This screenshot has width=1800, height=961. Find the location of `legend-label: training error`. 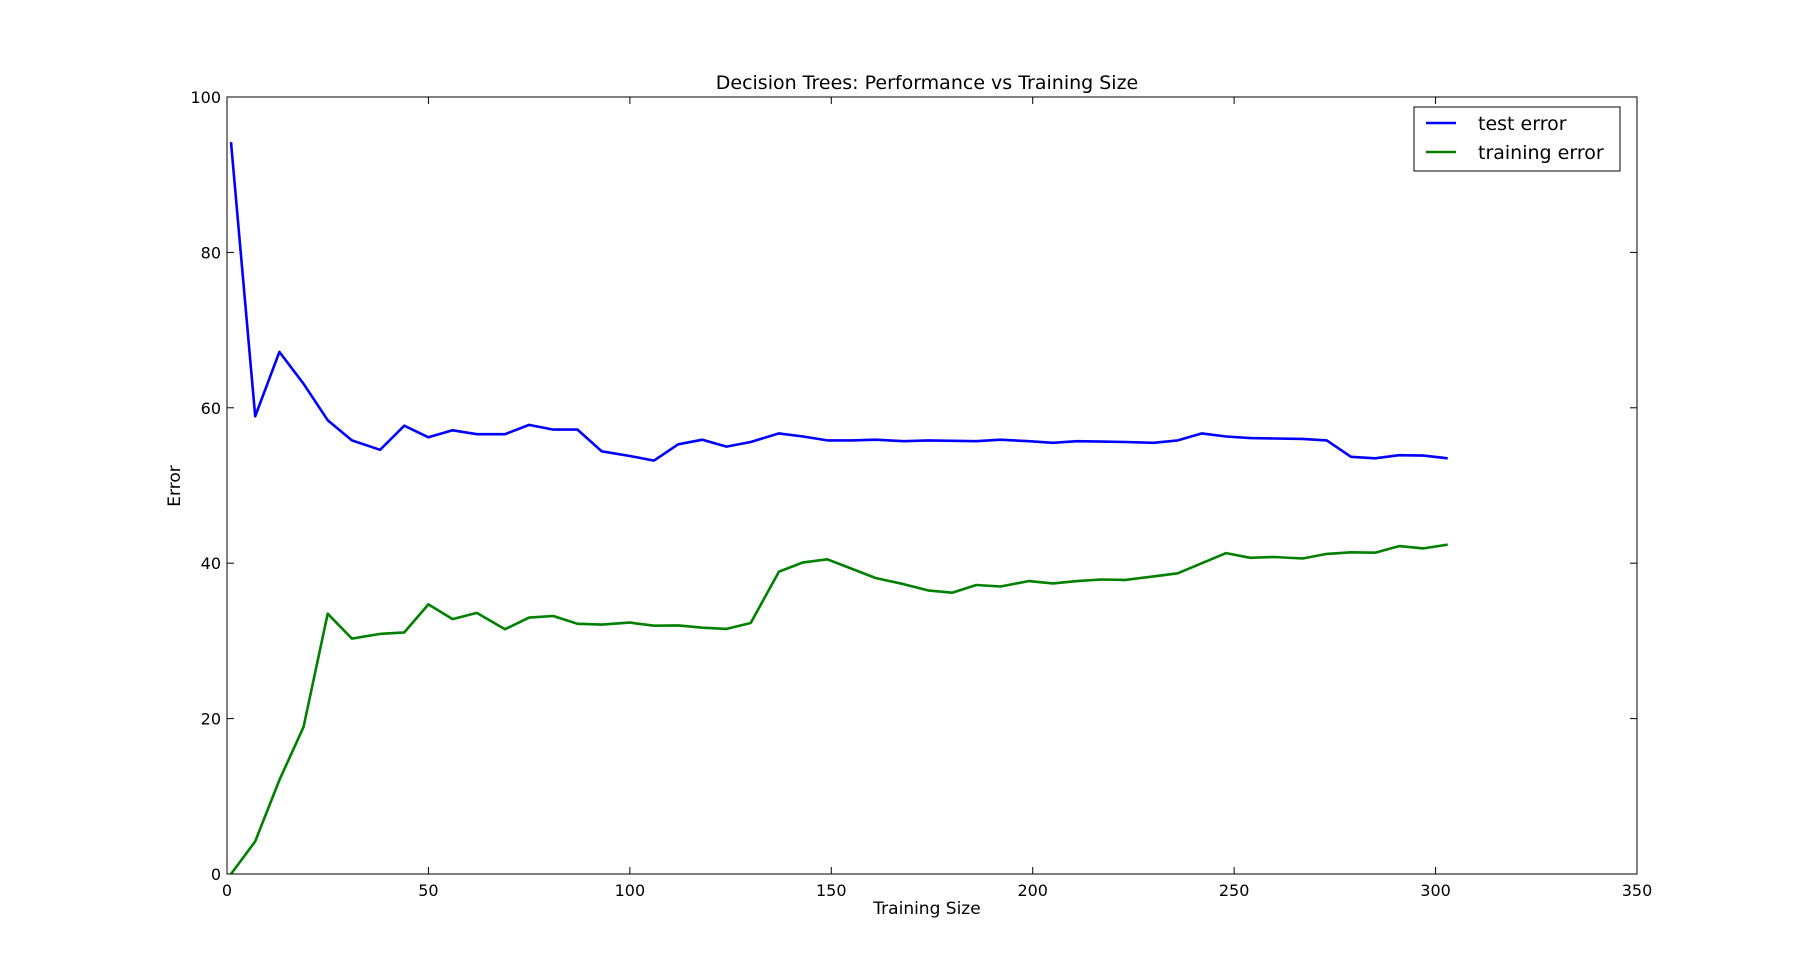

legend-label: training error is located at coordinates (1541, 153).